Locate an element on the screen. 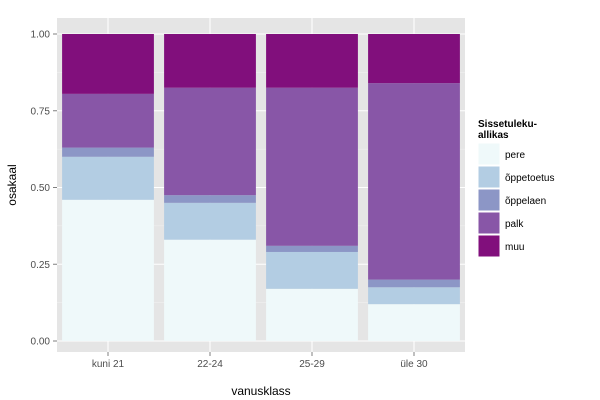 The image size is (600, 400). x-tick-label: 25-29 is located at coordinates (312, 364).